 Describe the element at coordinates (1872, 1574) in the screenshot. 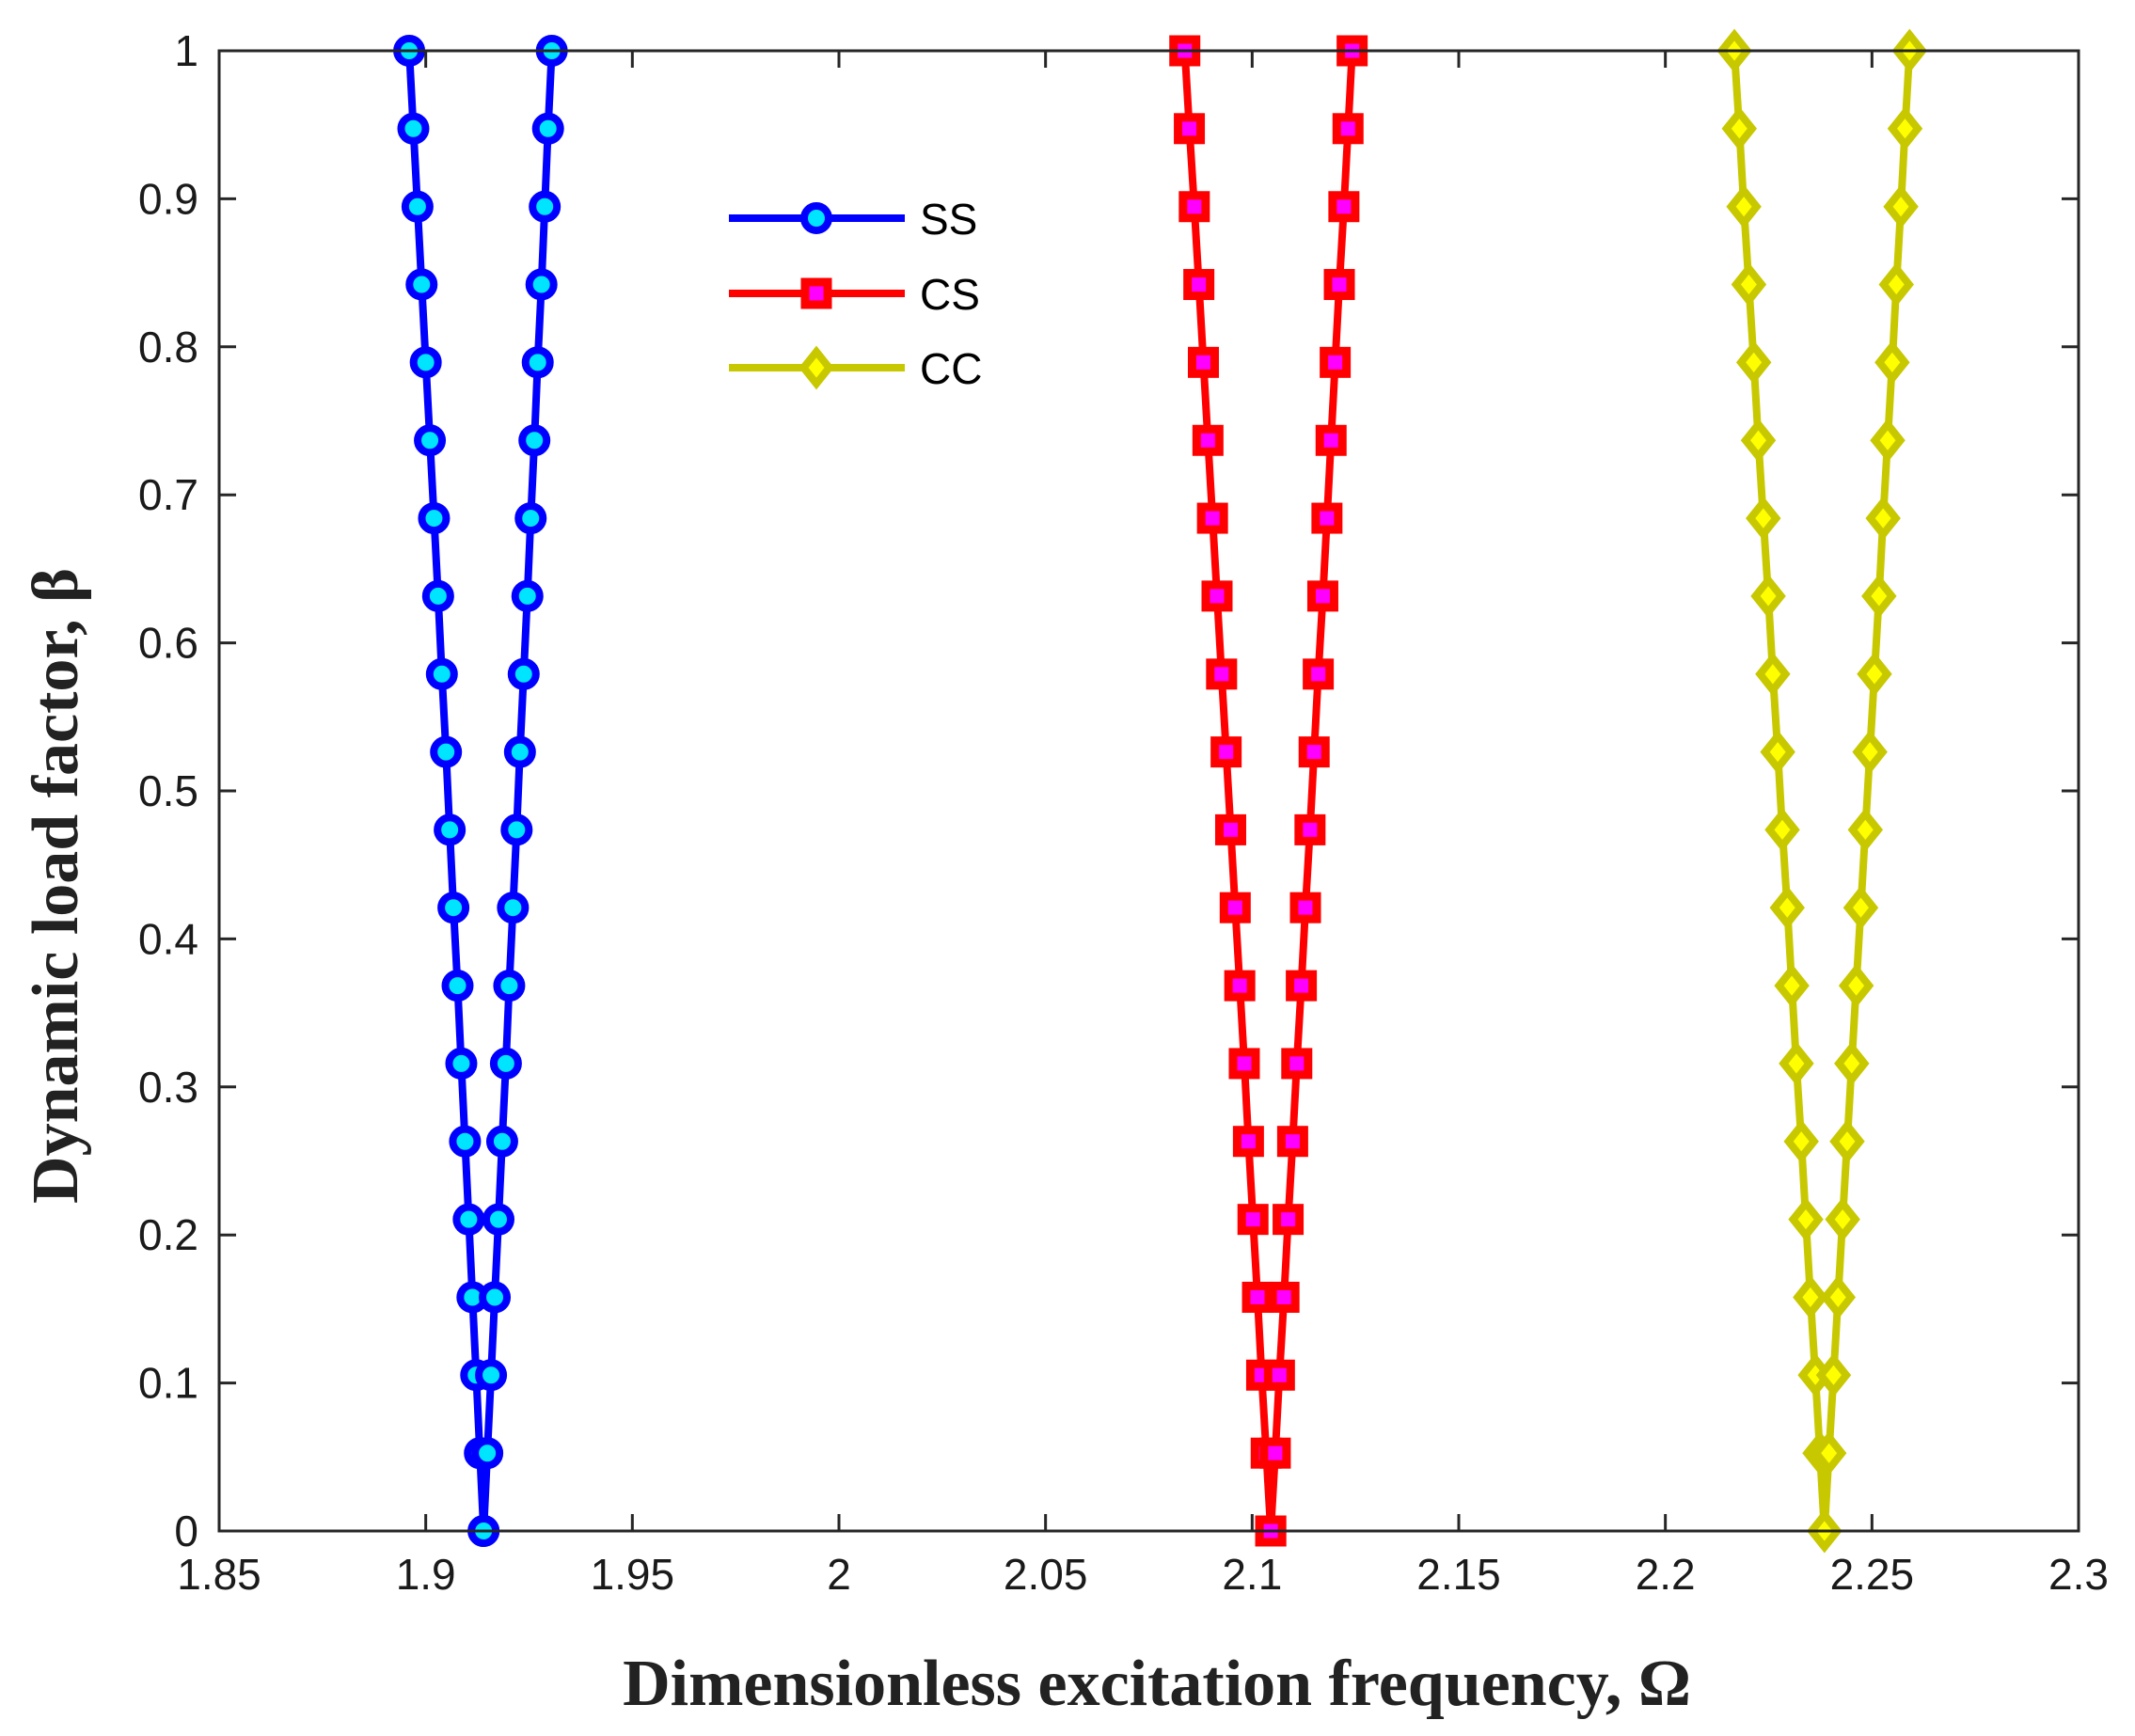

I see `x-tick-label: 2.25` at that location.